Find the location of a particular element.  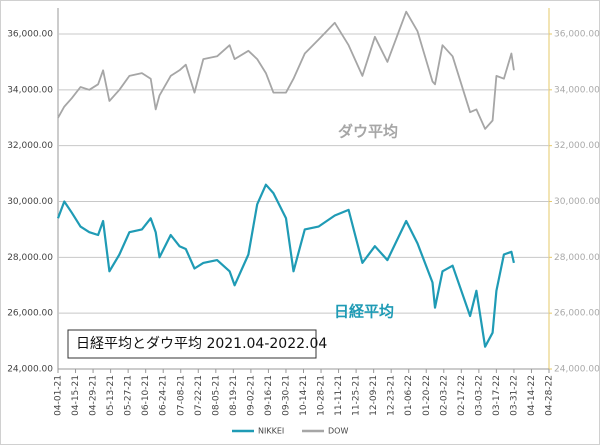

x-tick-label: 04-29-21 is located at coordinates (94, 395).